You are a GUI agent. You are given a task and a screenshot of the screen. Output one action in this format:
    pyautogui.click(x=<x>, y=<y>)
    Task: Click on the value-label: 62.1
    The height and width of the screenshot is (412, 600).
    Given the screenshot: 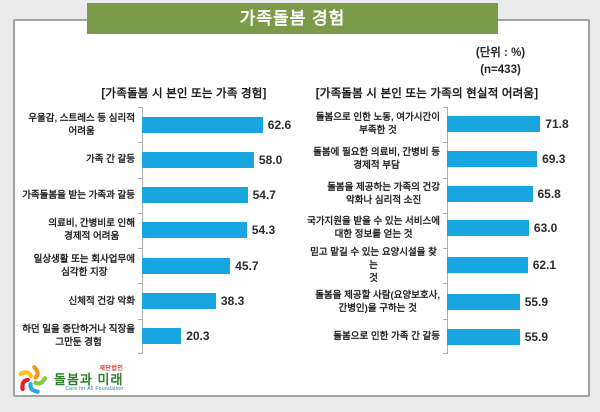 What is the action you would take?
    pyautogui.click(x=544, y=265)
    